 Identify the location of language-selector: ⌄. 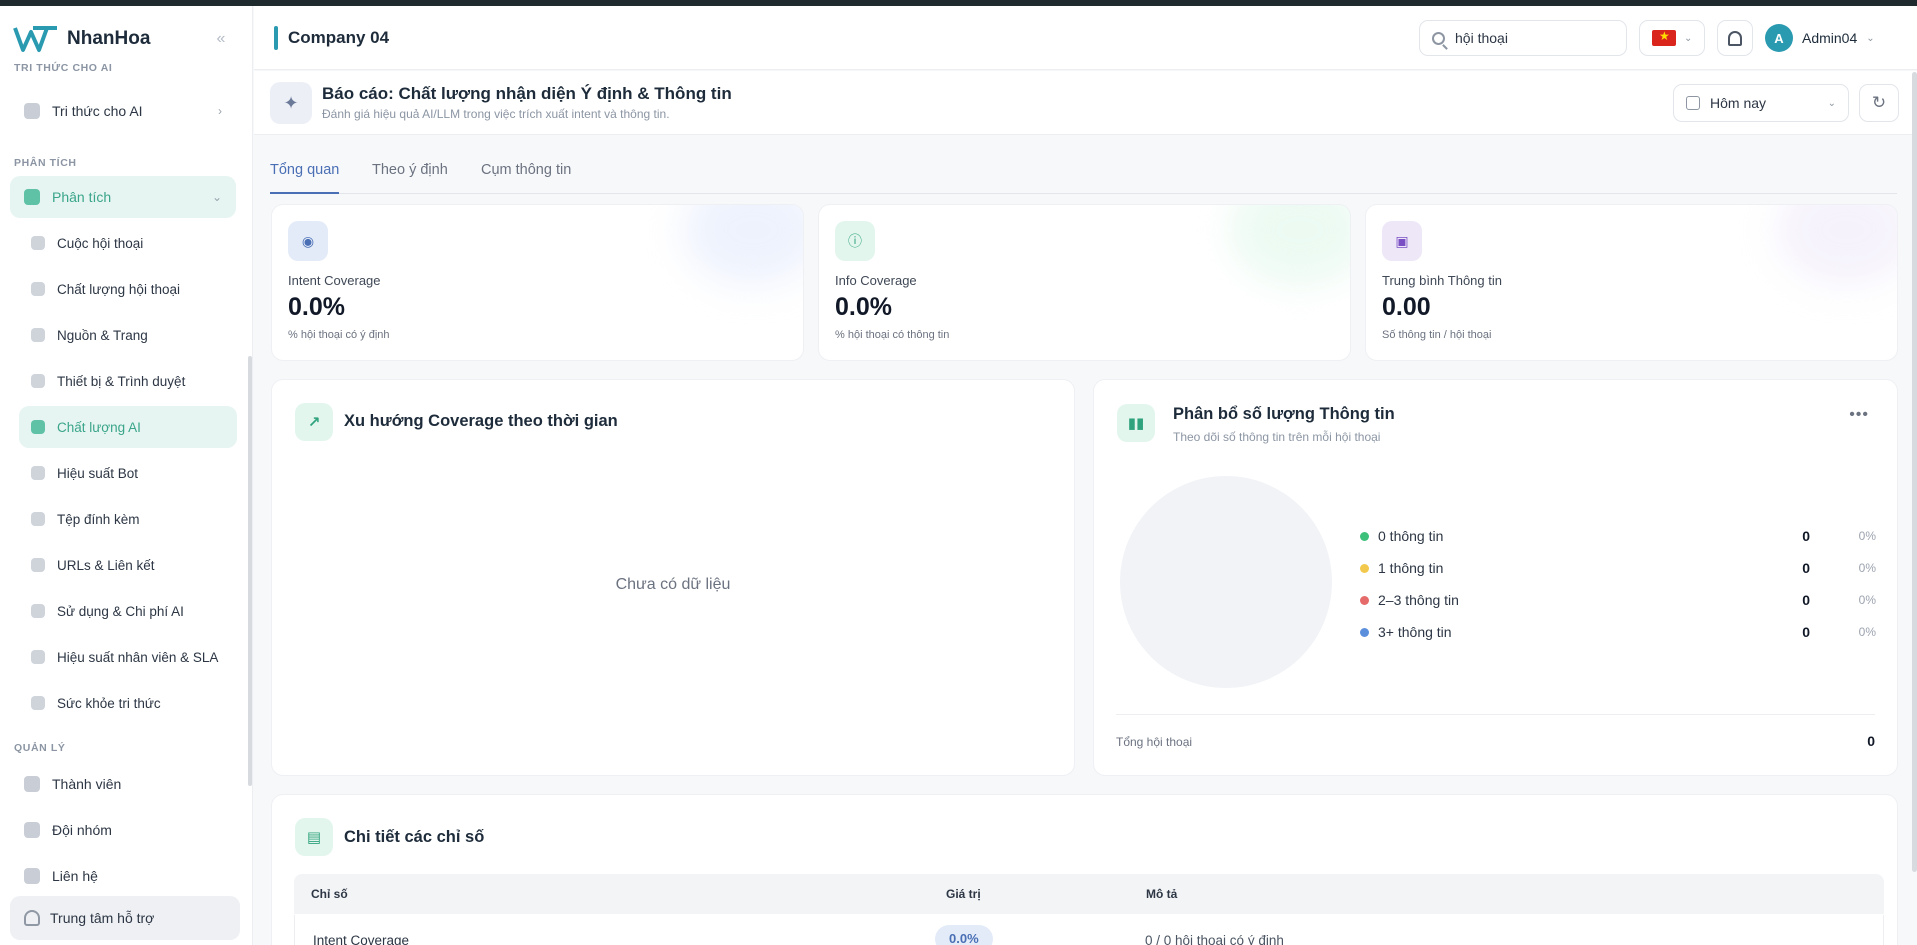
(1672, 38).